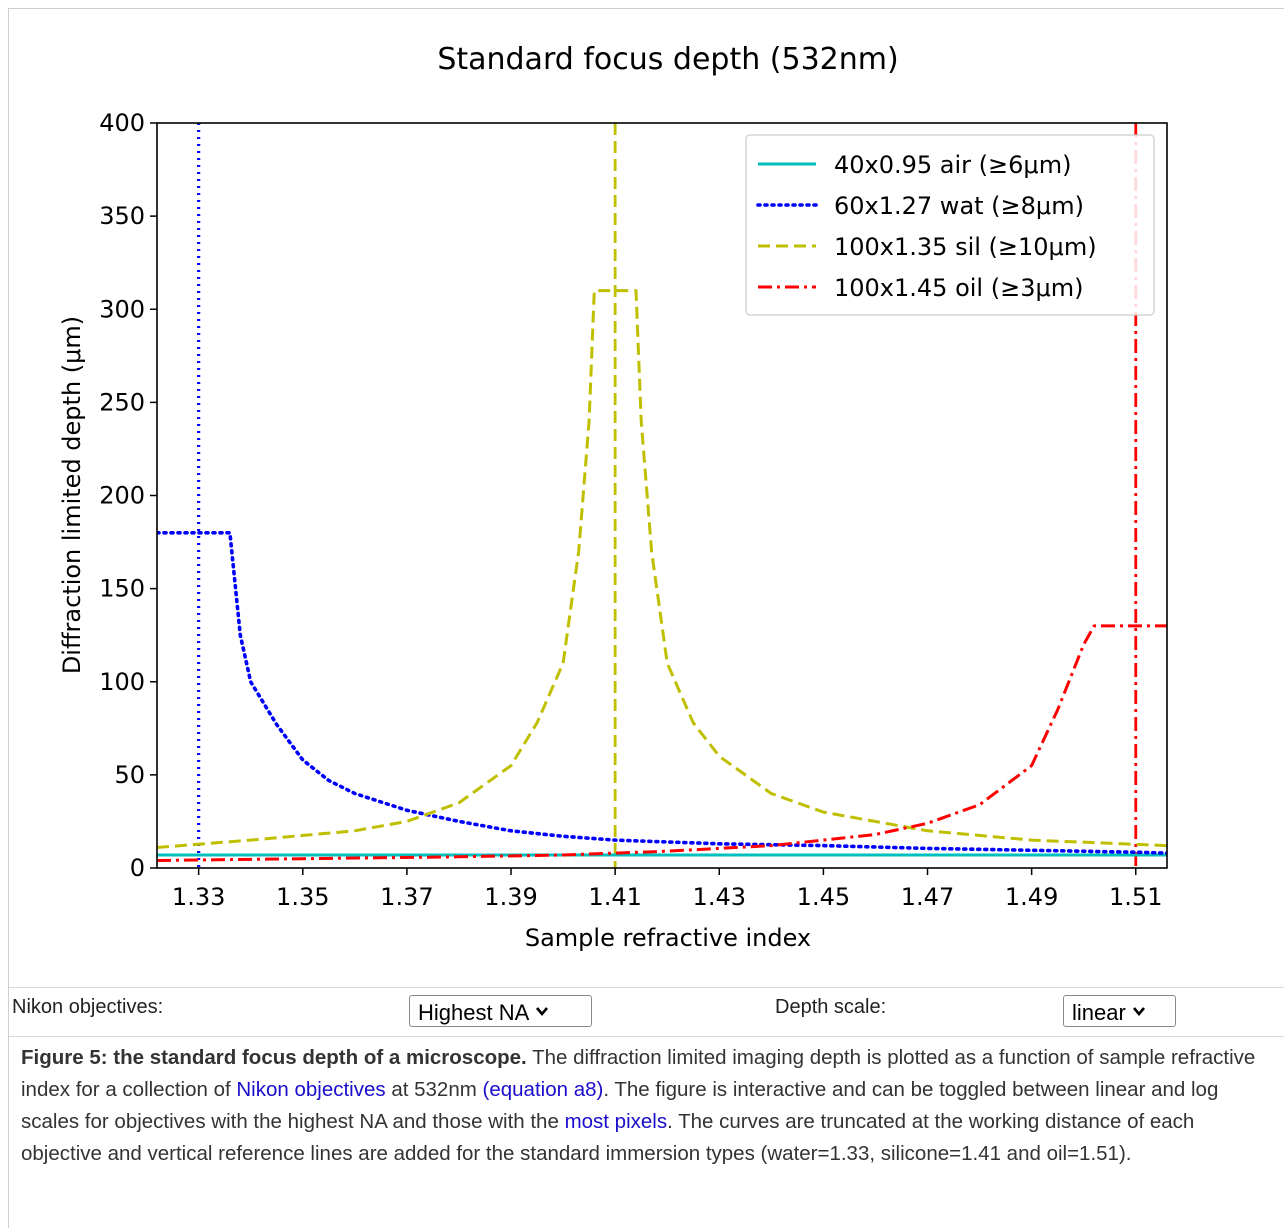 This screenshot has height=1228, width=1284. What do you see at coordinates (510, 897) in the screenshot?
I see `x-tick-label: 1.39` at bounding box center [510, 897].